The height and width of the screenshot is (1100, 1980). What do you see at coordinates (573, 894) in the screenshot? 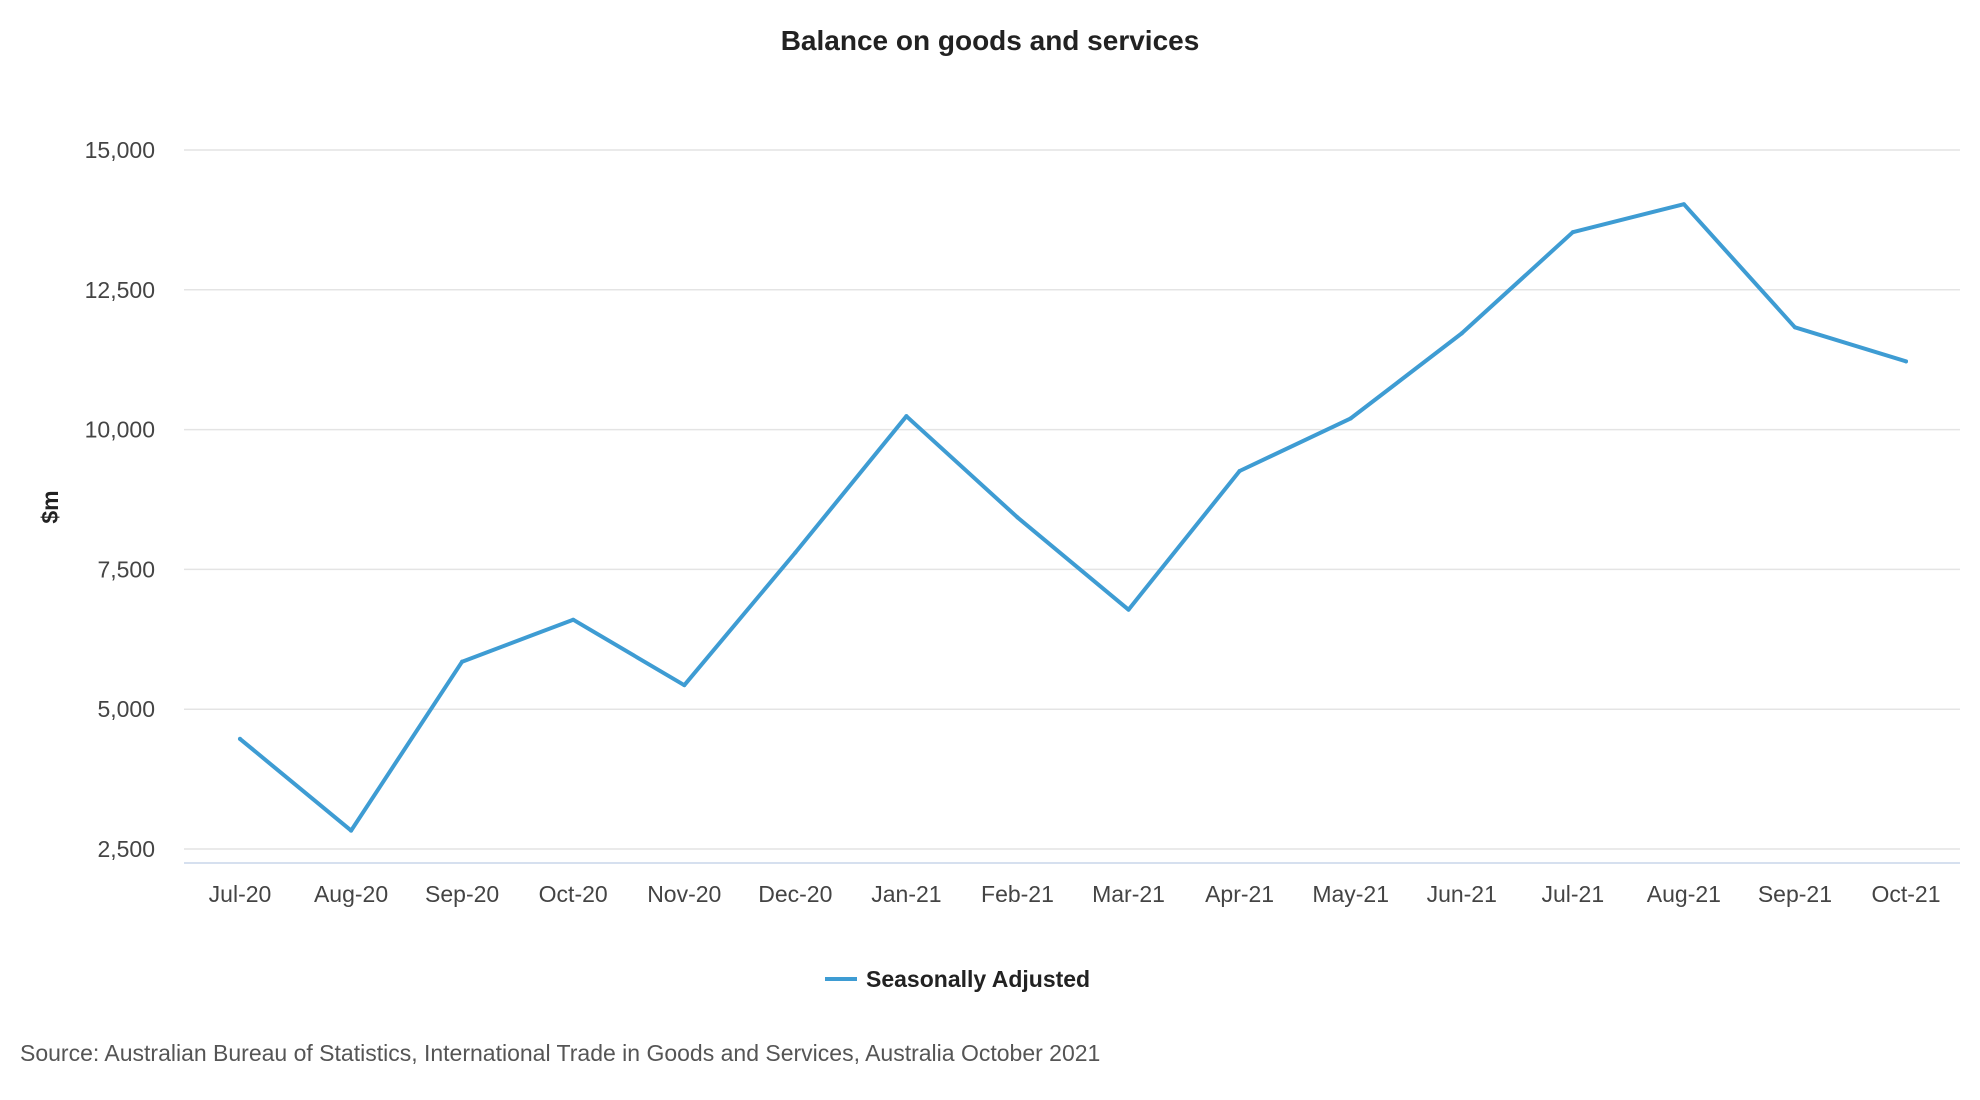
I see `x-tick-label: Oct-20` at bounding box center [573, 894].